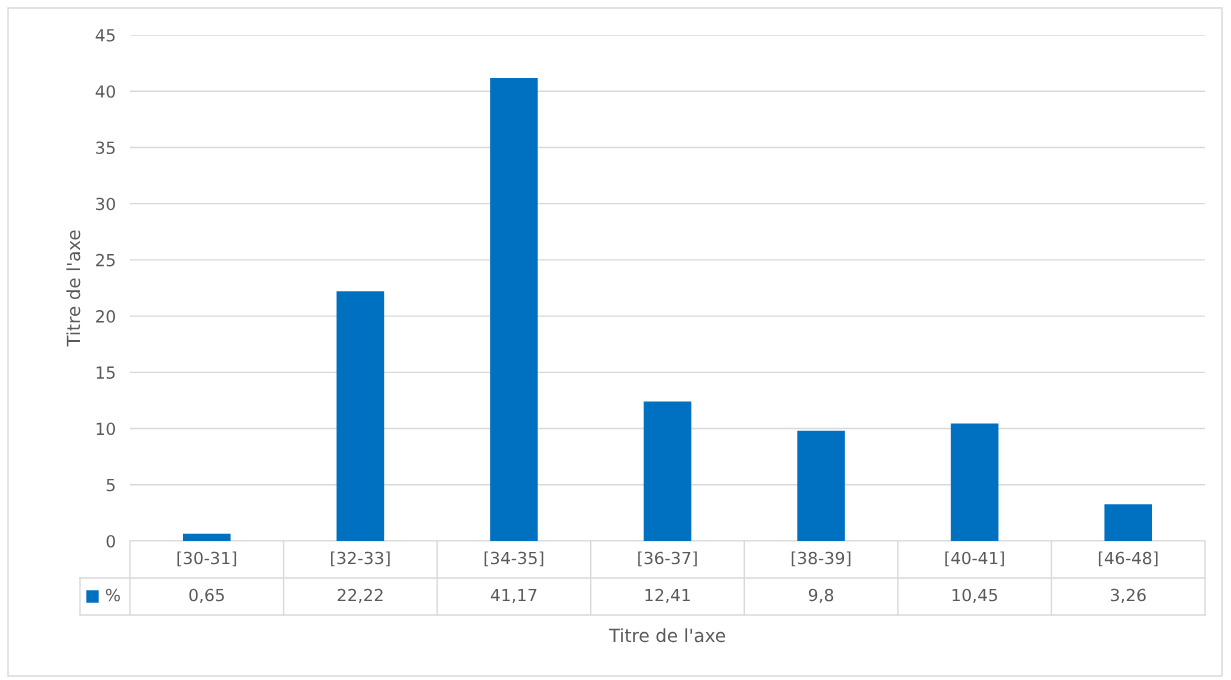  I want to click on x-tick-label: [34-35], so click(514, 559).